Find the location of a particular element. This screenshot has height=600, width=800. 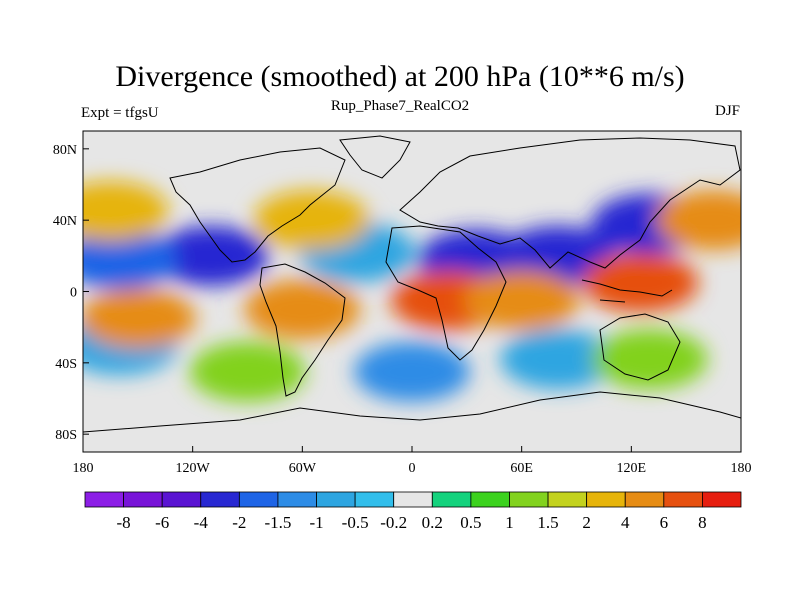

x-tick-label-2: 60W is located at coordinates (303, 468).